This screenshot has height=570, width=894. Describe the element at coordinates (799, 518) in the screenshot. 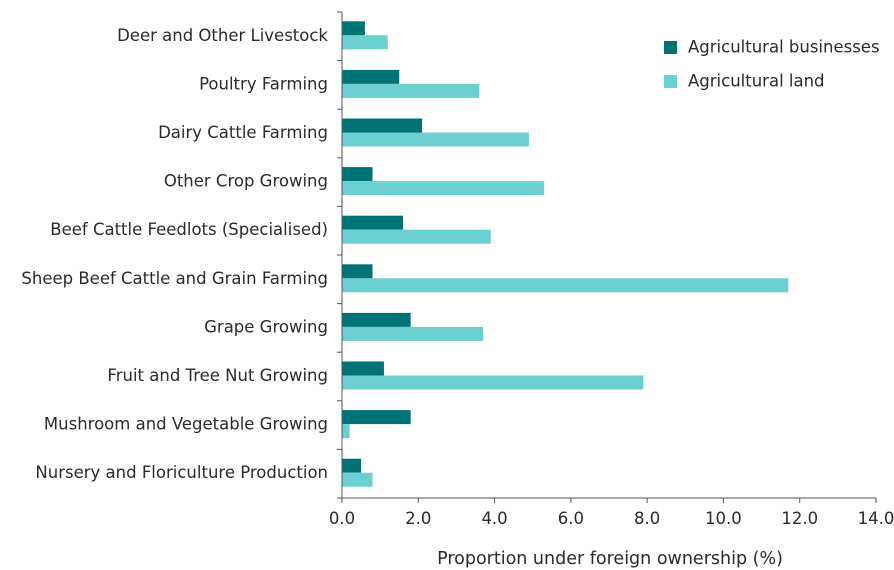

I see `x-tick-label: 12.0` at that location.